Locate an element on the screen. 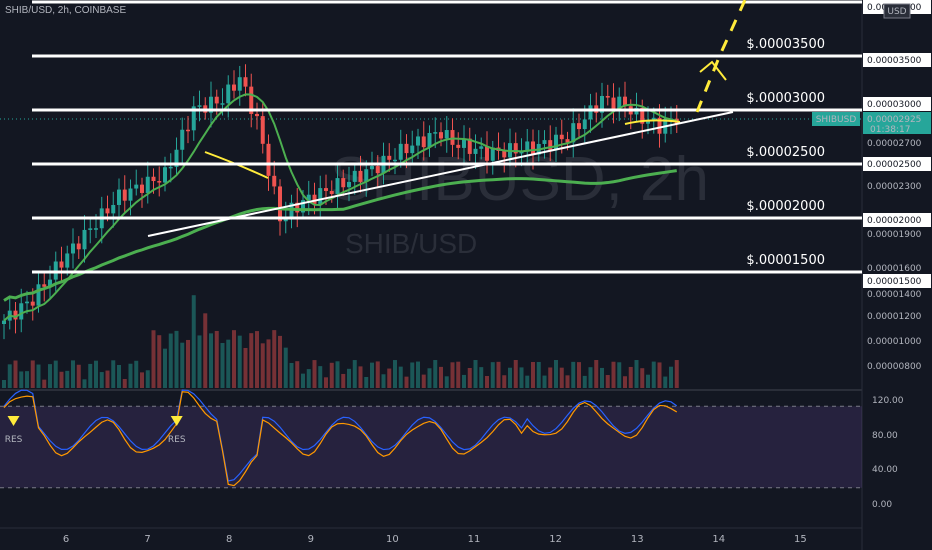 Image resolution: width=932 pixels, height=550 pixels. res-marker-label: RES is located at coordinates (14, 440).